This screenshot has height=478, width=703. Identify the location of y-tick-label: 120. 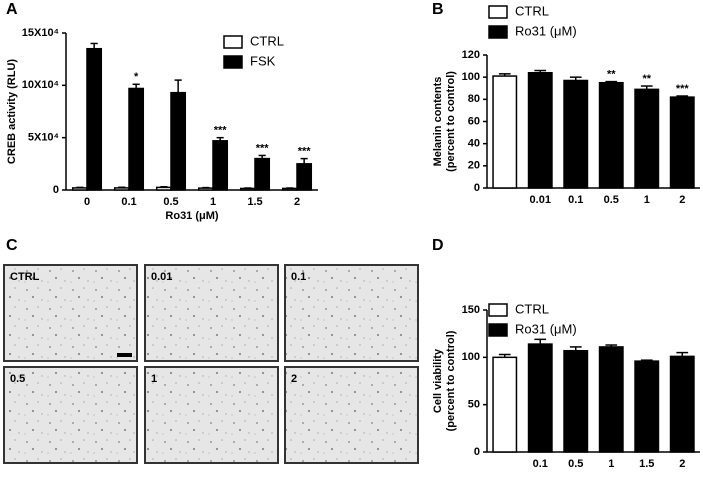
(471, 55).